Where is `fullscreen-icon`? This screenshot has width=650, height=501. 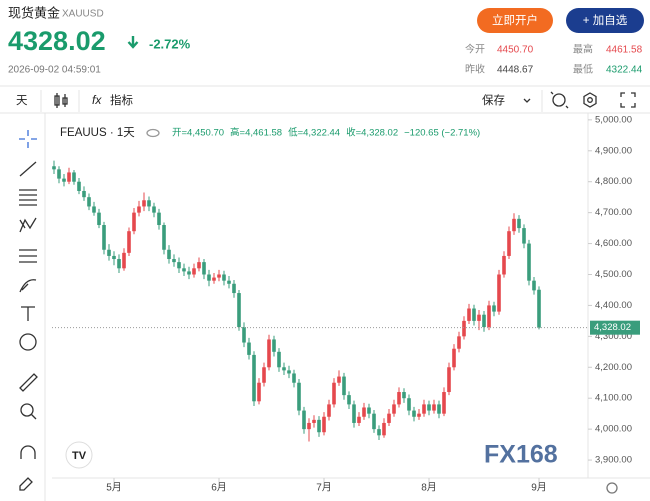
fullscreen-icon is located at coordinates (628, 100).